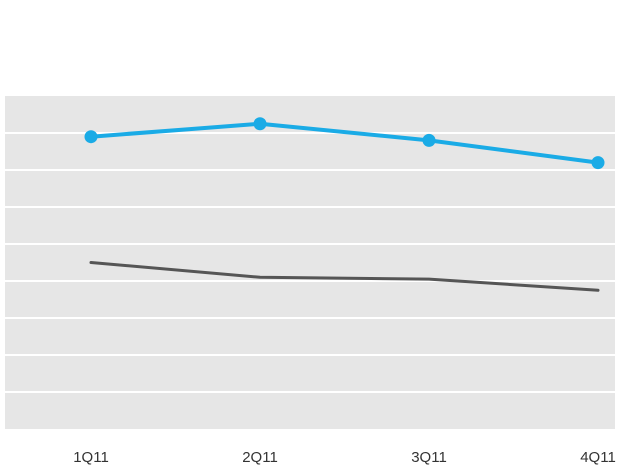 This screenshot has height=465, width=620. I want to click on x-tick-label: 2Q11, so click(260, 457).